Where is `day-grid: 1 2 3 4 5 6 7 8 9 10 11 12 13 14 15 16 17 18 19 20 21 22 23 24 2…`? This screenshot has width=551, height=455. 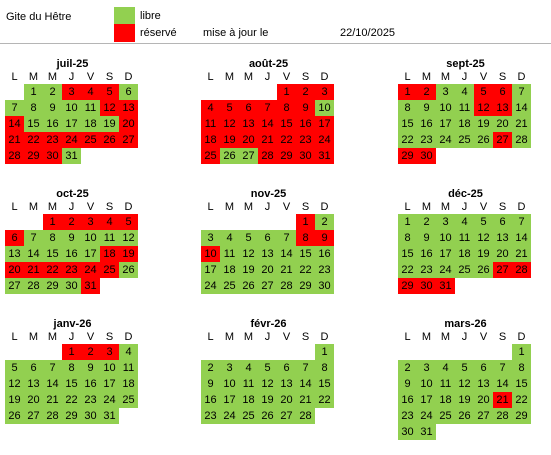
day-grid: 1 2 3 4 5 6 7 8 9 10 11 12 13 14 15 16 17 18 19 20 21 22 23 24 2… is located at coordinates (465, 392).